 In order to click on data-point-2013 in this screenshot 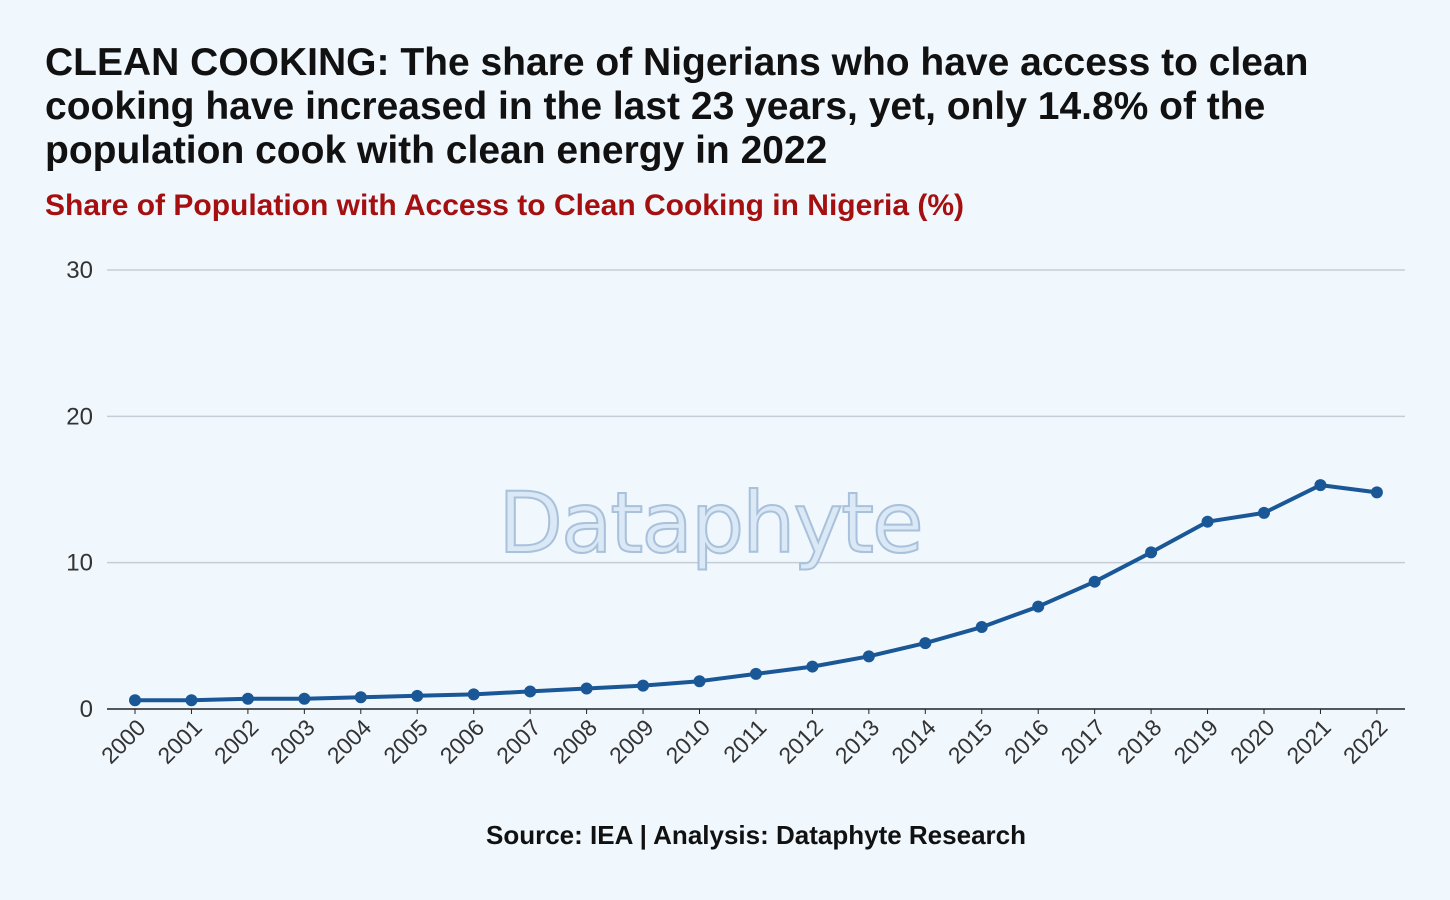, I will do `click(868, 656)`.